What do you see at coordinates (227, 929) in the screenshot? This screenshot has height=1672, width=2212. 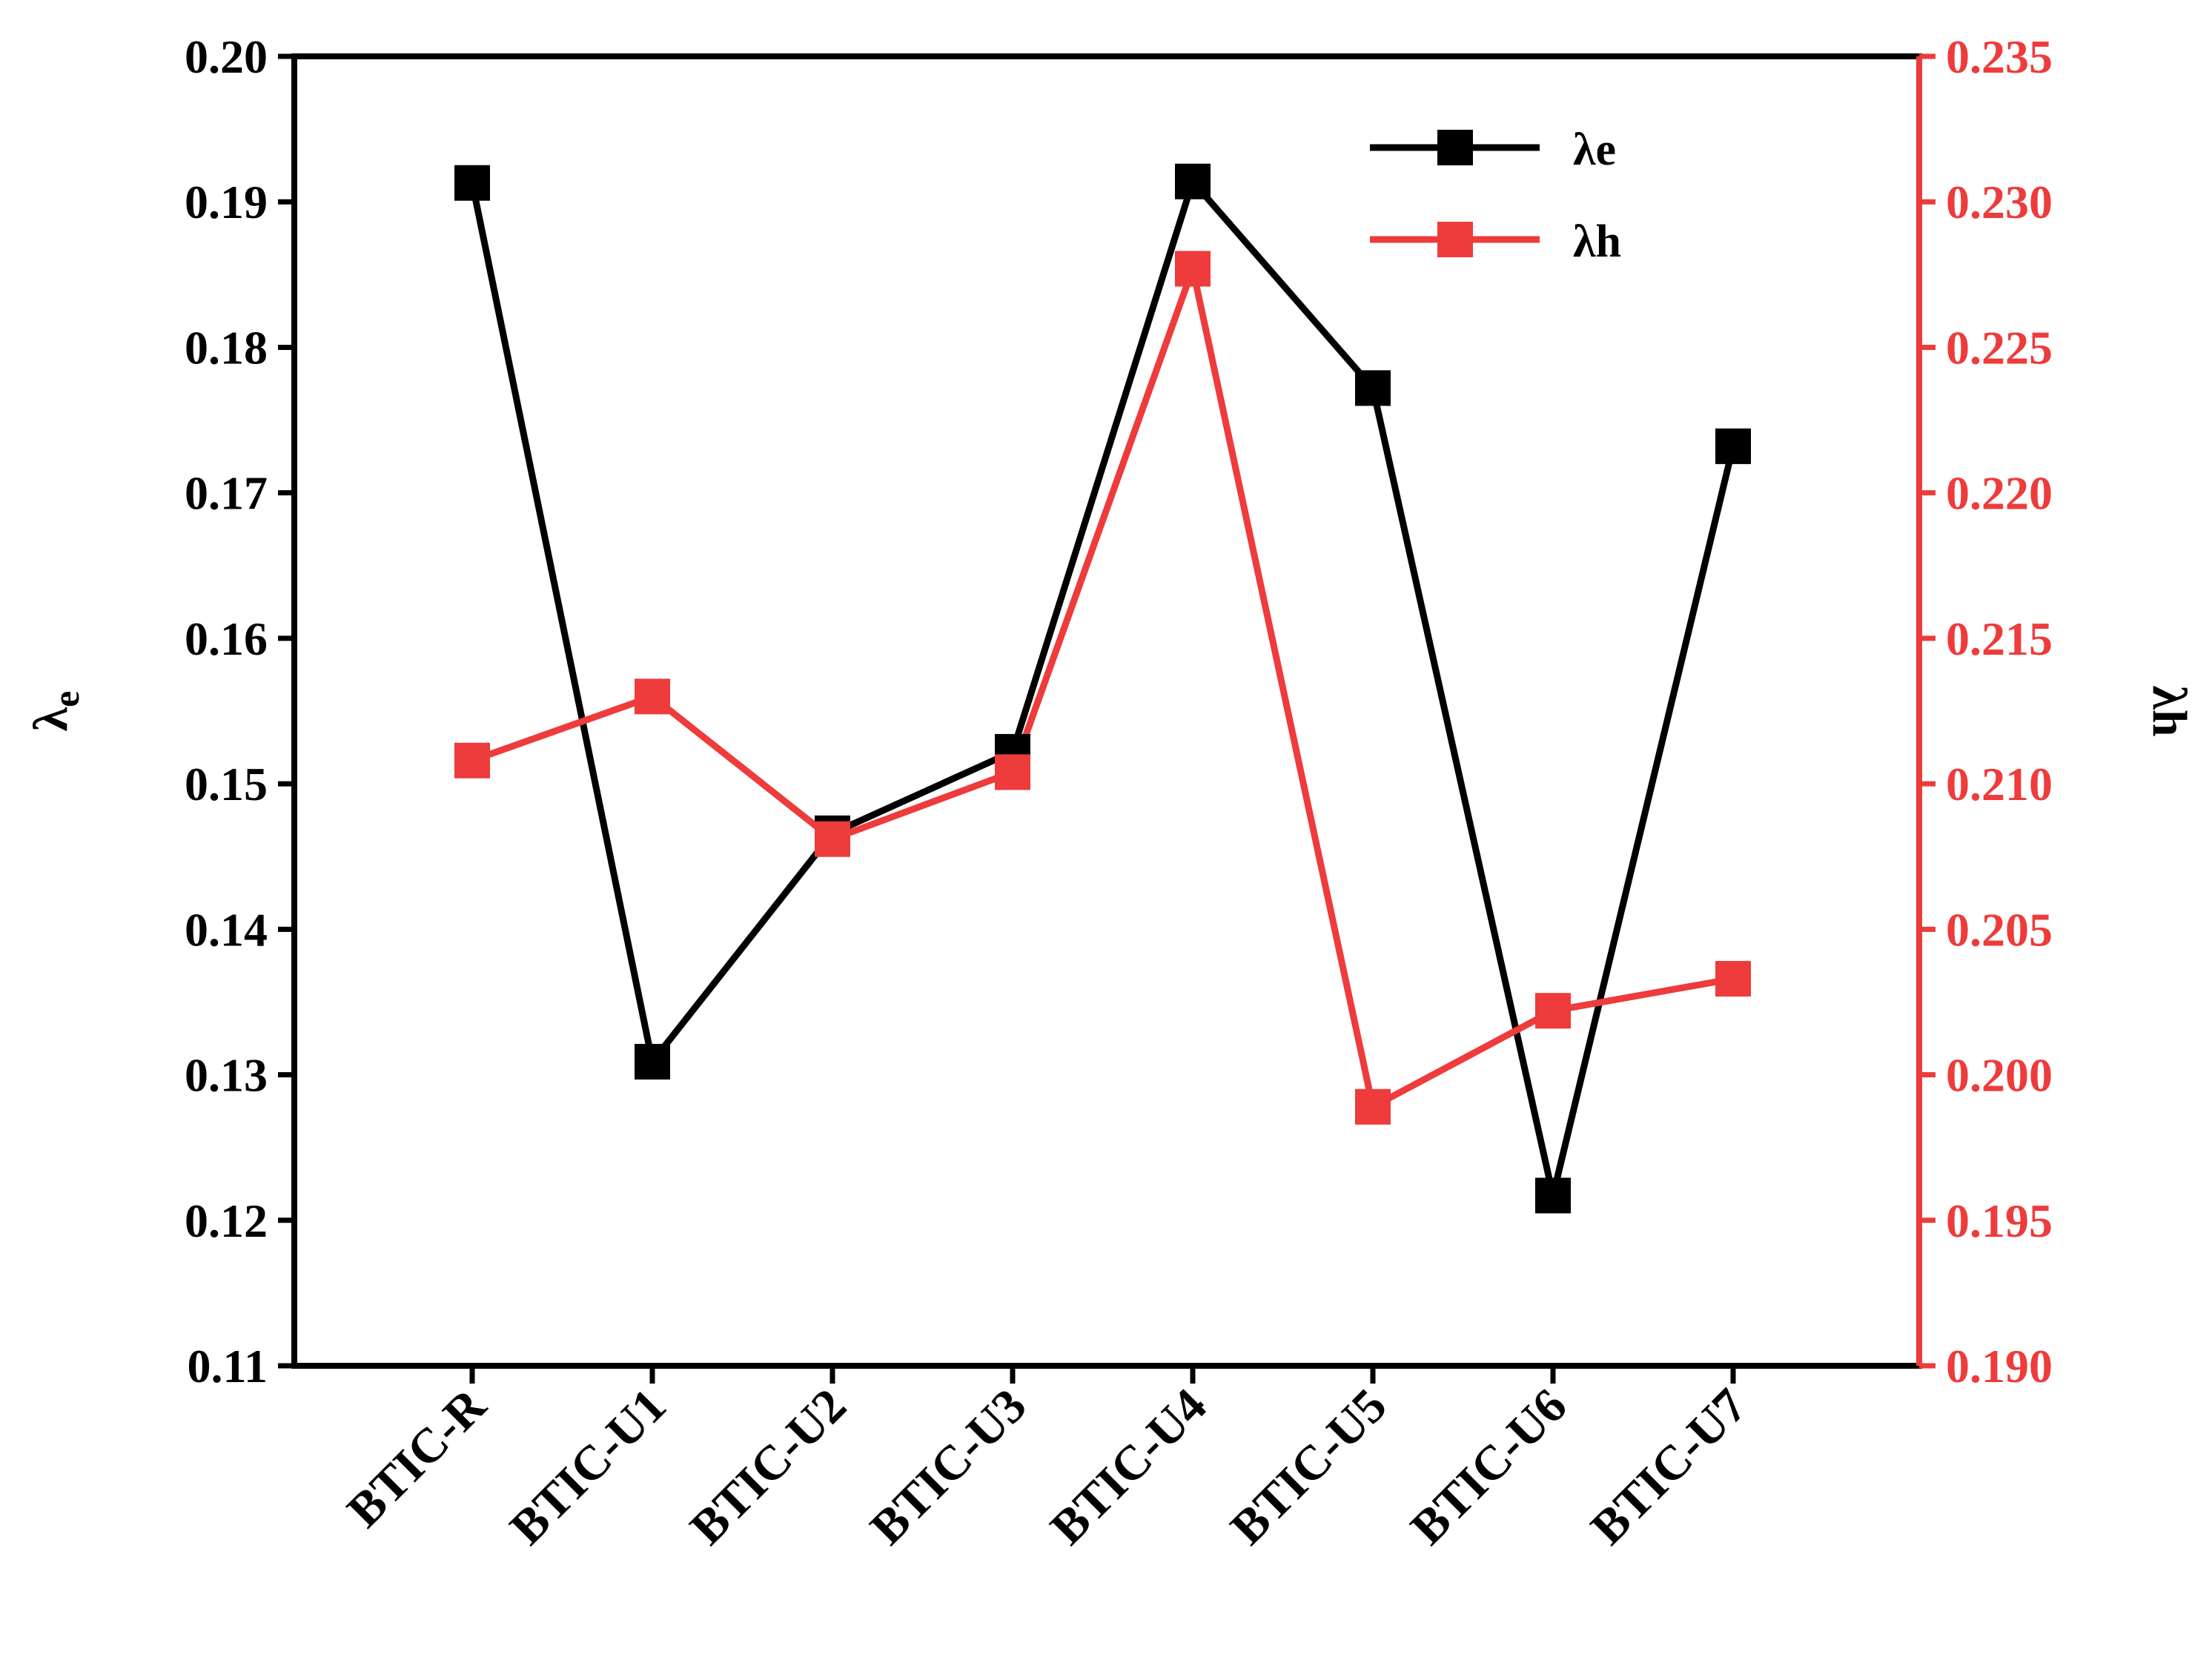 I see `left-axis-tick-label: 0.14` at bounding box center [227, 929].